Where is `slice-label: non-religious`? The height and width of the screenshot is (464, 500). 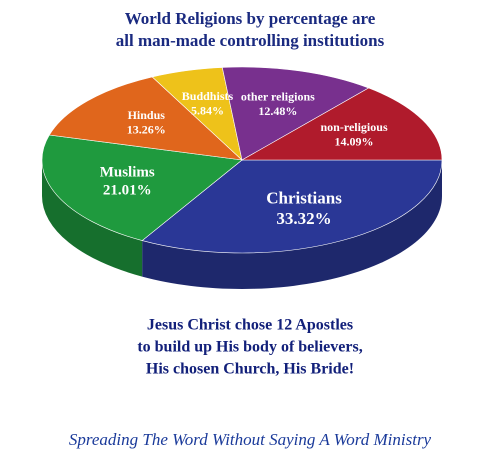 slice-label: non-religious is located at coordinates (353, 127).